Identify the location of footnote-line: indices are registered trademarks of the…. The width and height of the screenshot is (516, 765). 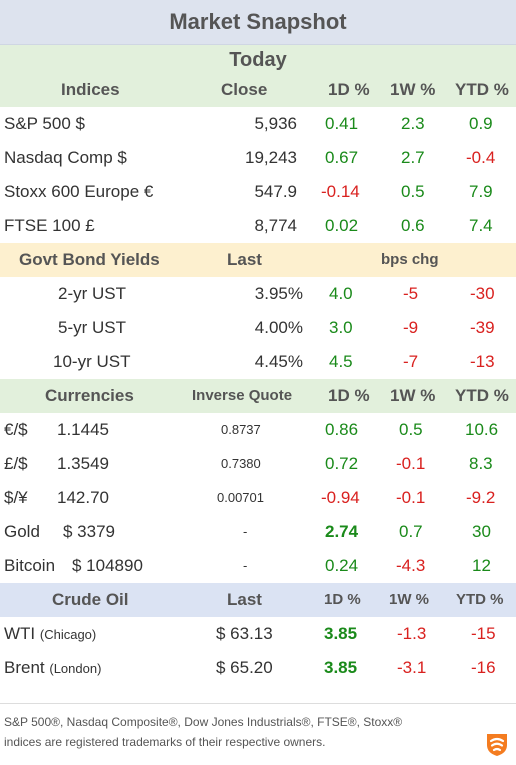
(165, 742).